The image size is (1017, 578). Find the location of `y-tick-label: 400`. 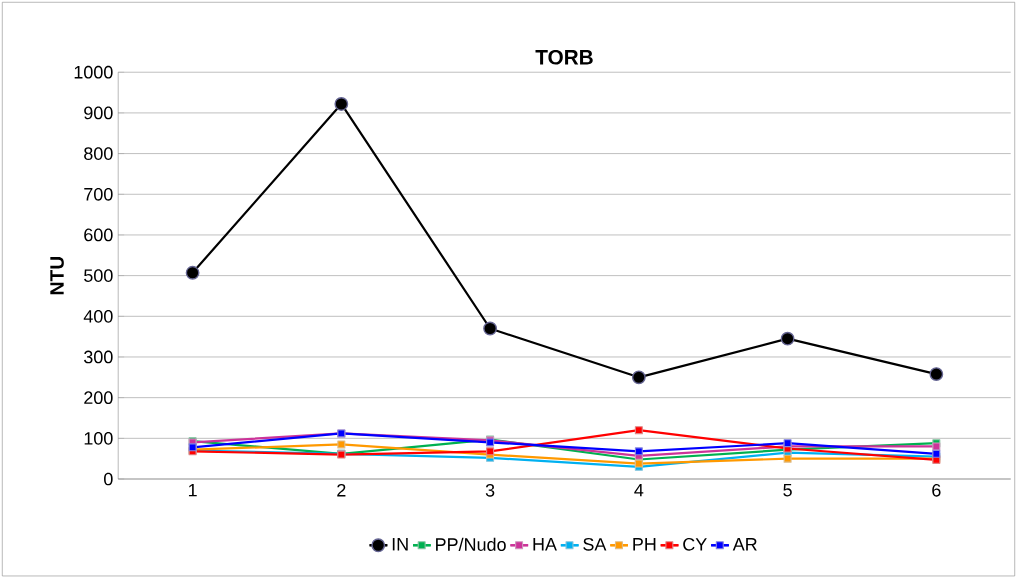

y-tick-label: 400 is located at coordinates (98, 316).